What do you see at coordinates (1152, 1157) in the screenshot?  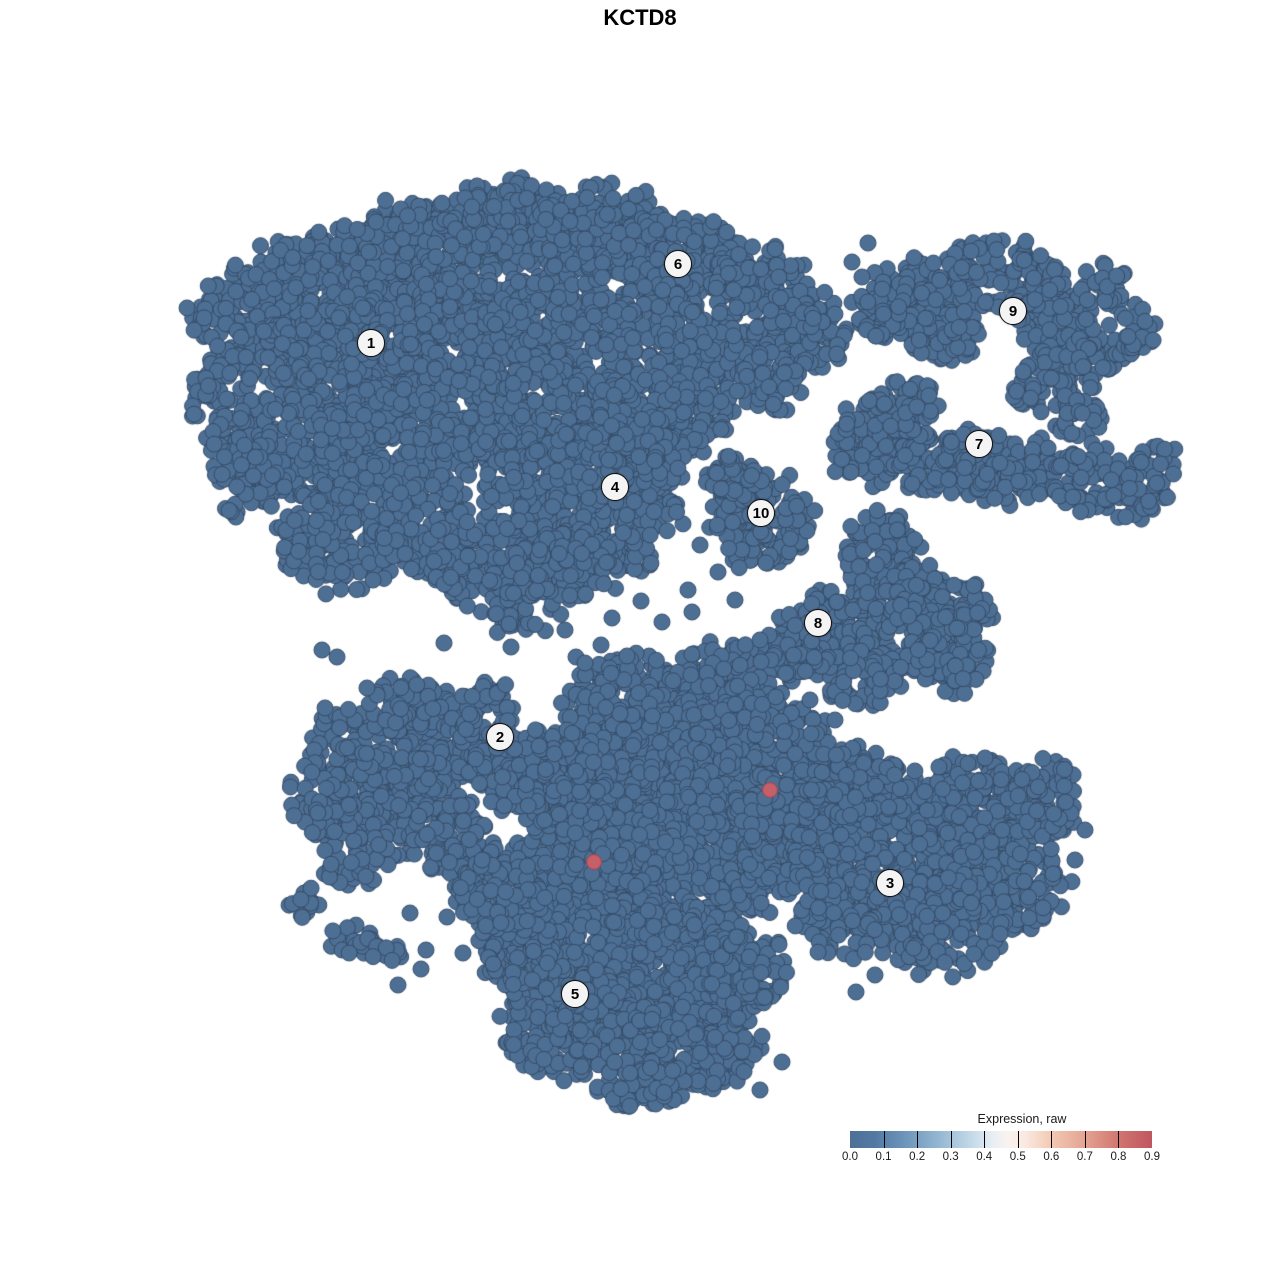 I see `legend-tick-label: 0.9` at bounding box center [1152, 1157].